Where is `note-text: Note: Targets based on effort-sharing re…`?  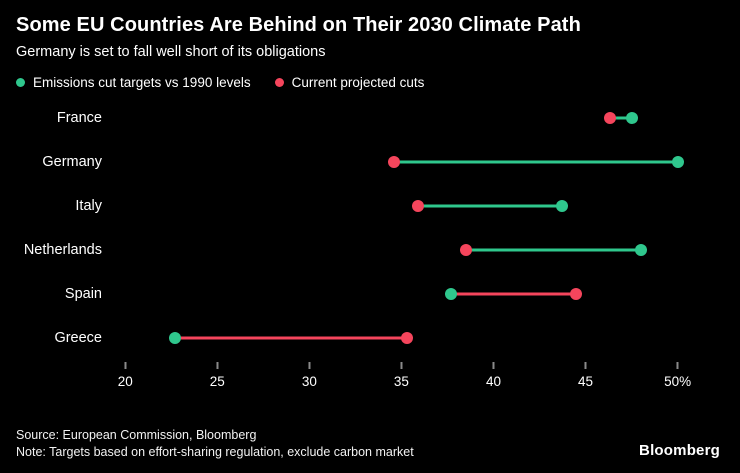 note-text: Note: Targets based on effort-sharing re… is located at coordinates (215, 451).